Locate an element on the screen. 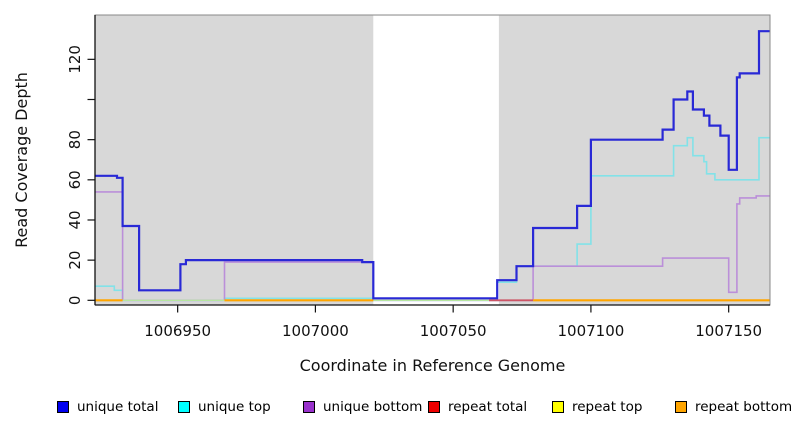 The width and height of the screenshot is (792, 432). coverage-gap-band is located at coordinates (436, 160).